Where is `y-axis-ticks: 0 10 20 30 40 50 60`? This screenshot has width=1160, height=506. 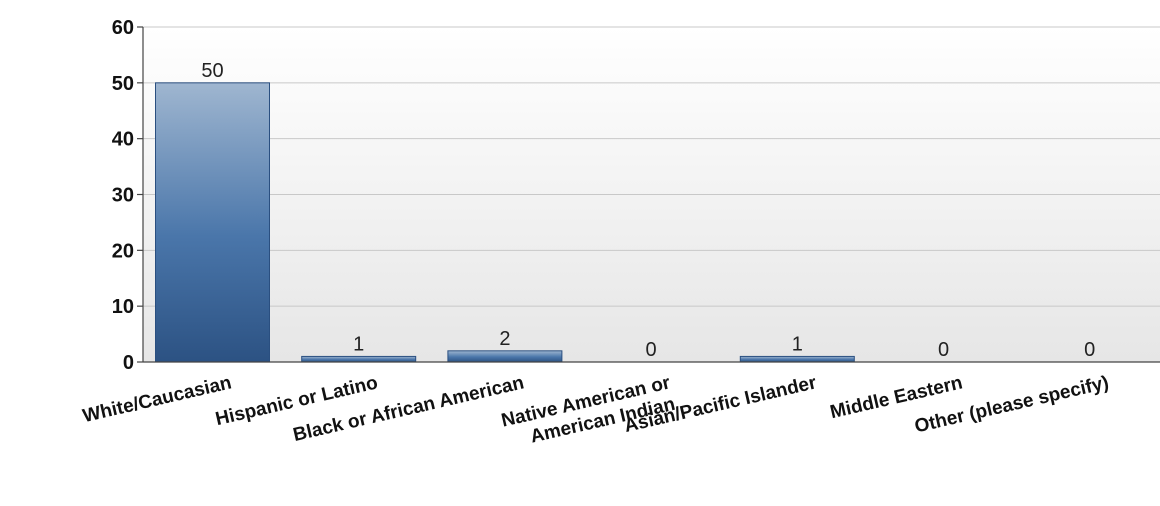 y-axis-ticks: 0 10 20 30 40 50 60 is located at coordinates (127, 195).